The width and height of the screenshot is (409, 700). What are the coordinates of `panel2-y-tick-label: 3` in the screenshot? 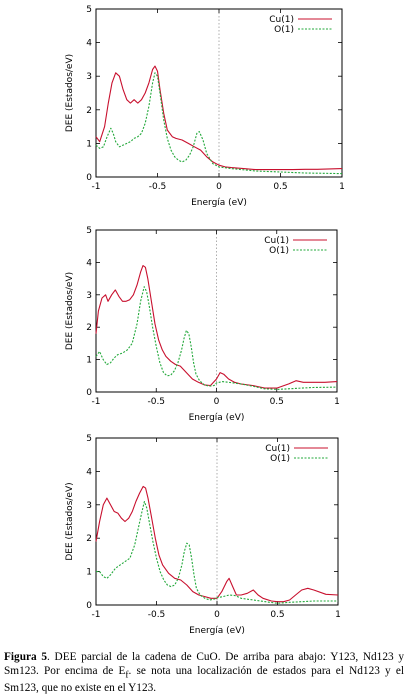 It's located at (89, 296).